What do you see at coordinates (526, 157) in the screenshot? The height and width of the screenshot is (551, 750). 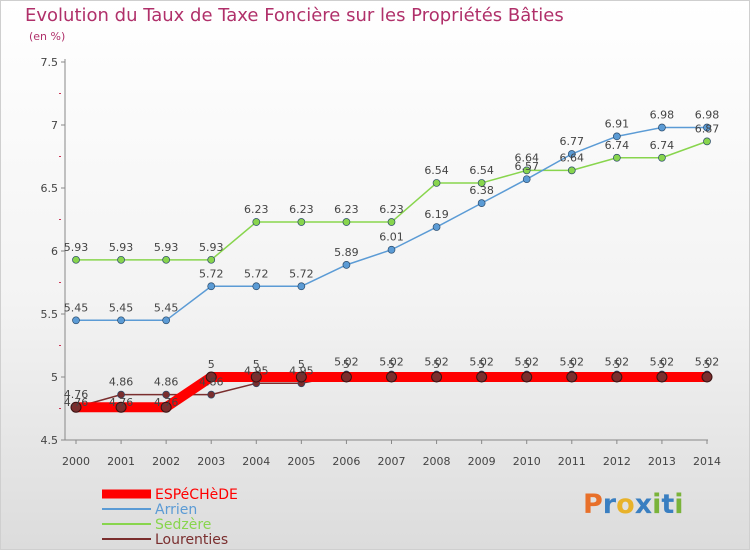 I see `data-label: 6.64` at bounding box center [526, 157].